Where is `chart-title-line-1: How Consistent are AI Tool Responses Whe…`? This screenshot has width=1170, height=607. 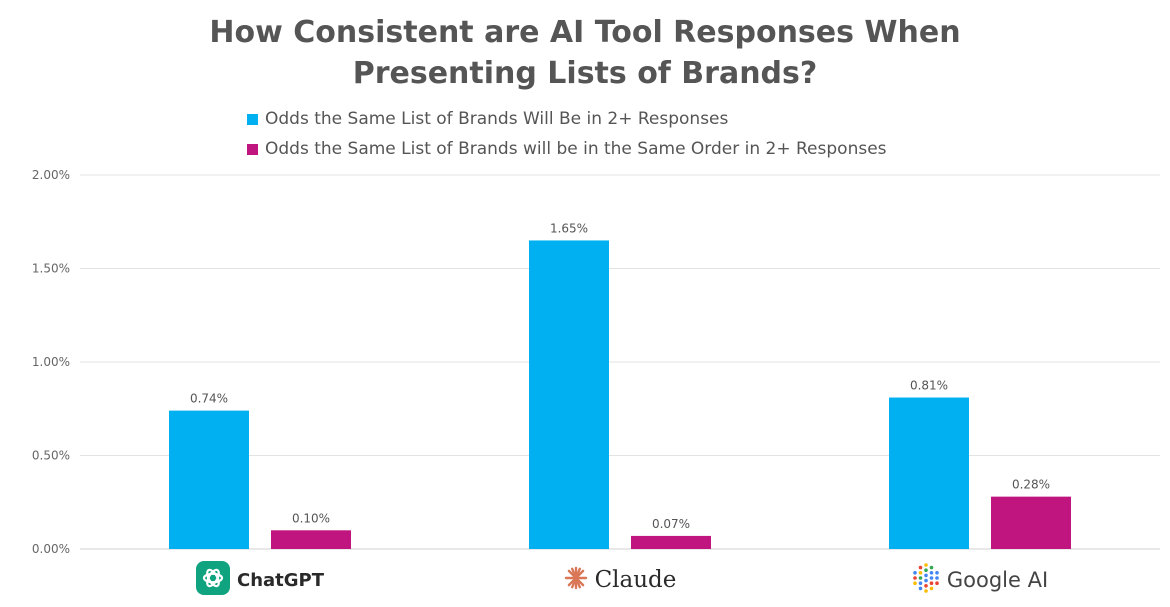 chart-title-line-1: How Consistent are AI Tool Responses Whe… is located at coordinates (585, 32).